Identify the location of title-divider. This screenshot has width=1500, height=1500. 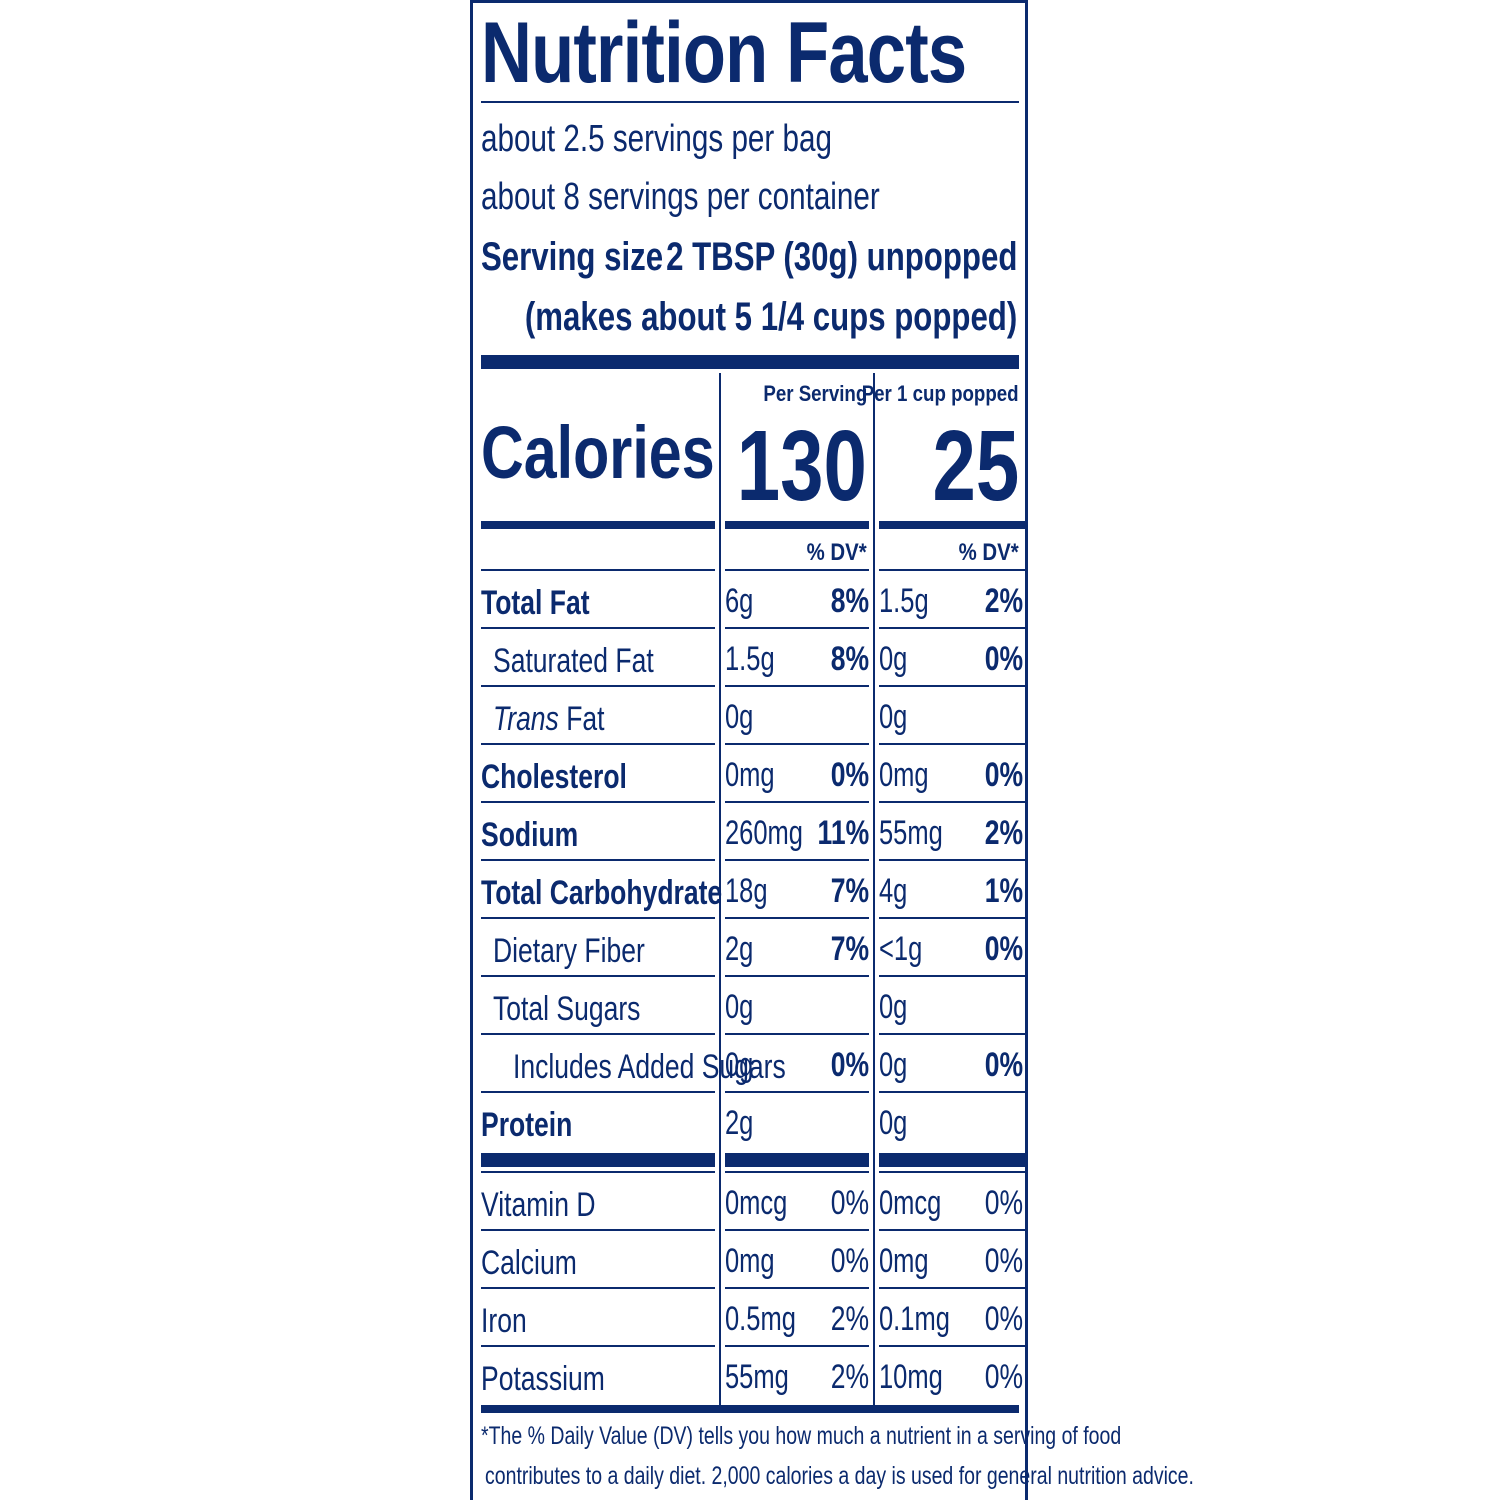
(750, 102).